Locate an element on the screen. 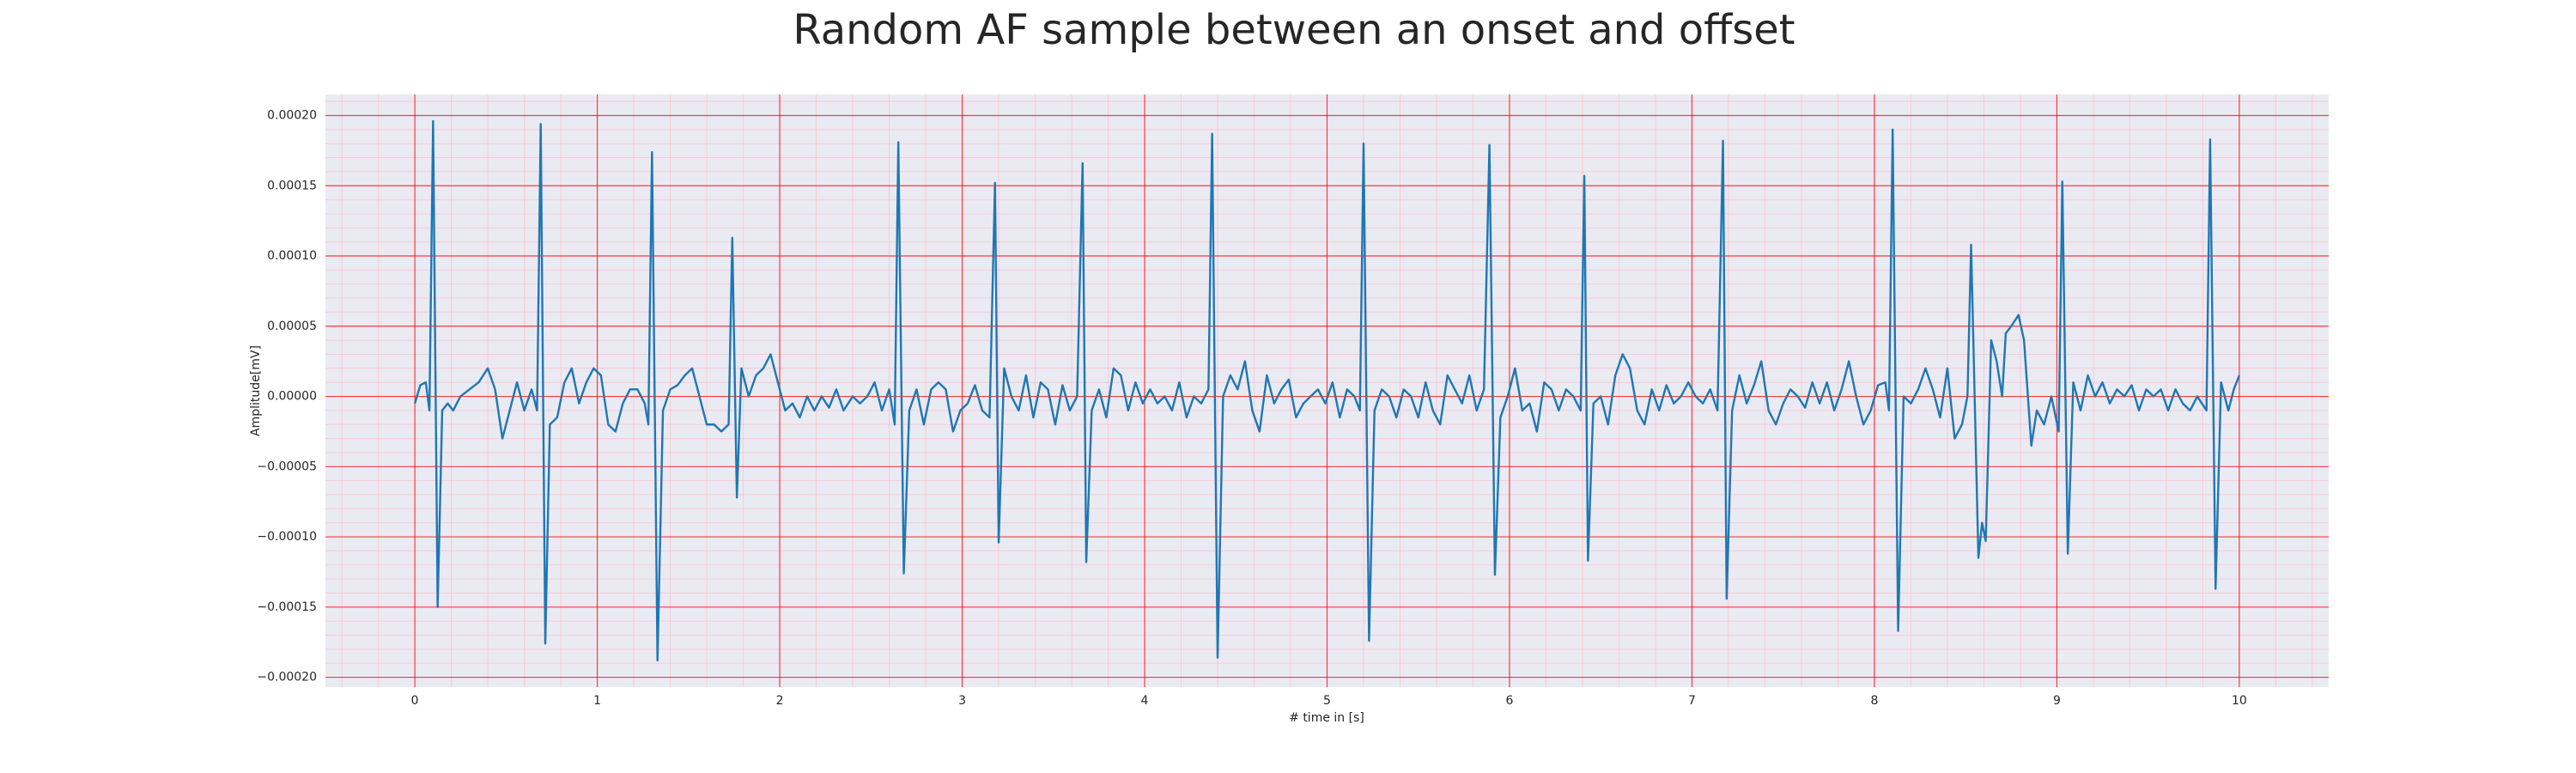  y-tick-label: 0.00020 is located at coordinates (292, 116).